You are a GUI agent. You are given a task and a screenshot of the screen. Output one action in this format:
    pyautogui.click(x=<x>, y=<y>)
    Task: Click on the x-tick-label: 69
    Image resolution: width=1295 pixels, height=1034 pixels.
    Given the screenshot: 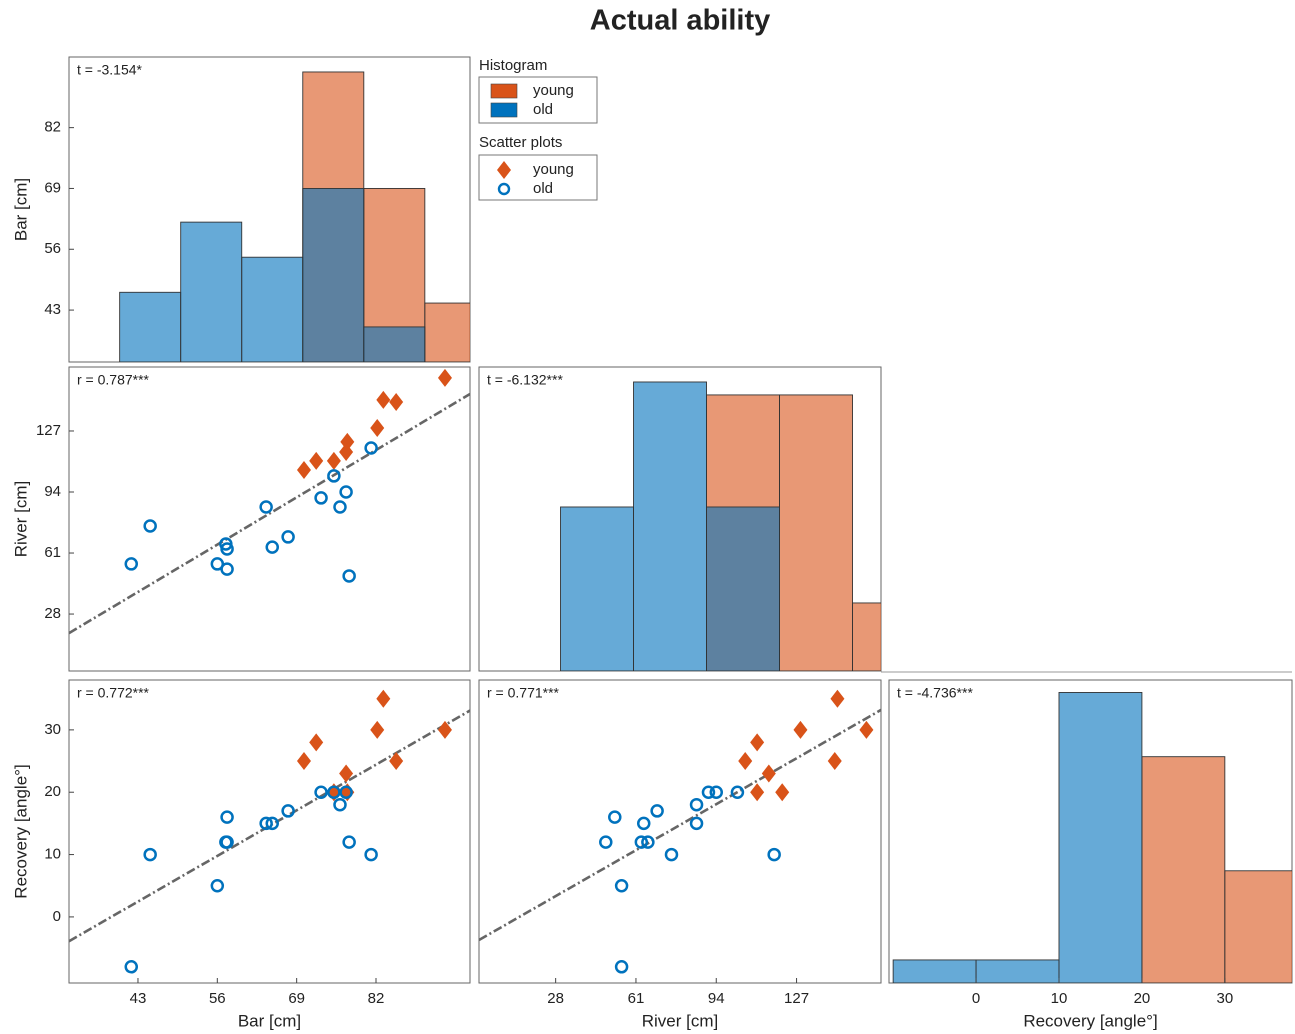 What is the action you would take?
    pyautogui.click(x=296, y=998)
    